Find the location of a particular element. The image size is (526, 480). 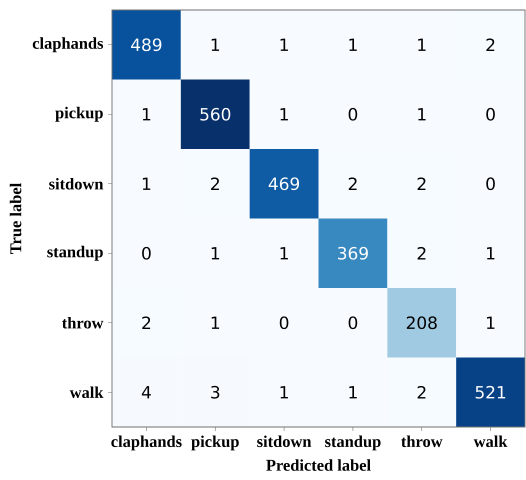

data-label: 208 is located at coordinates (421, 323).